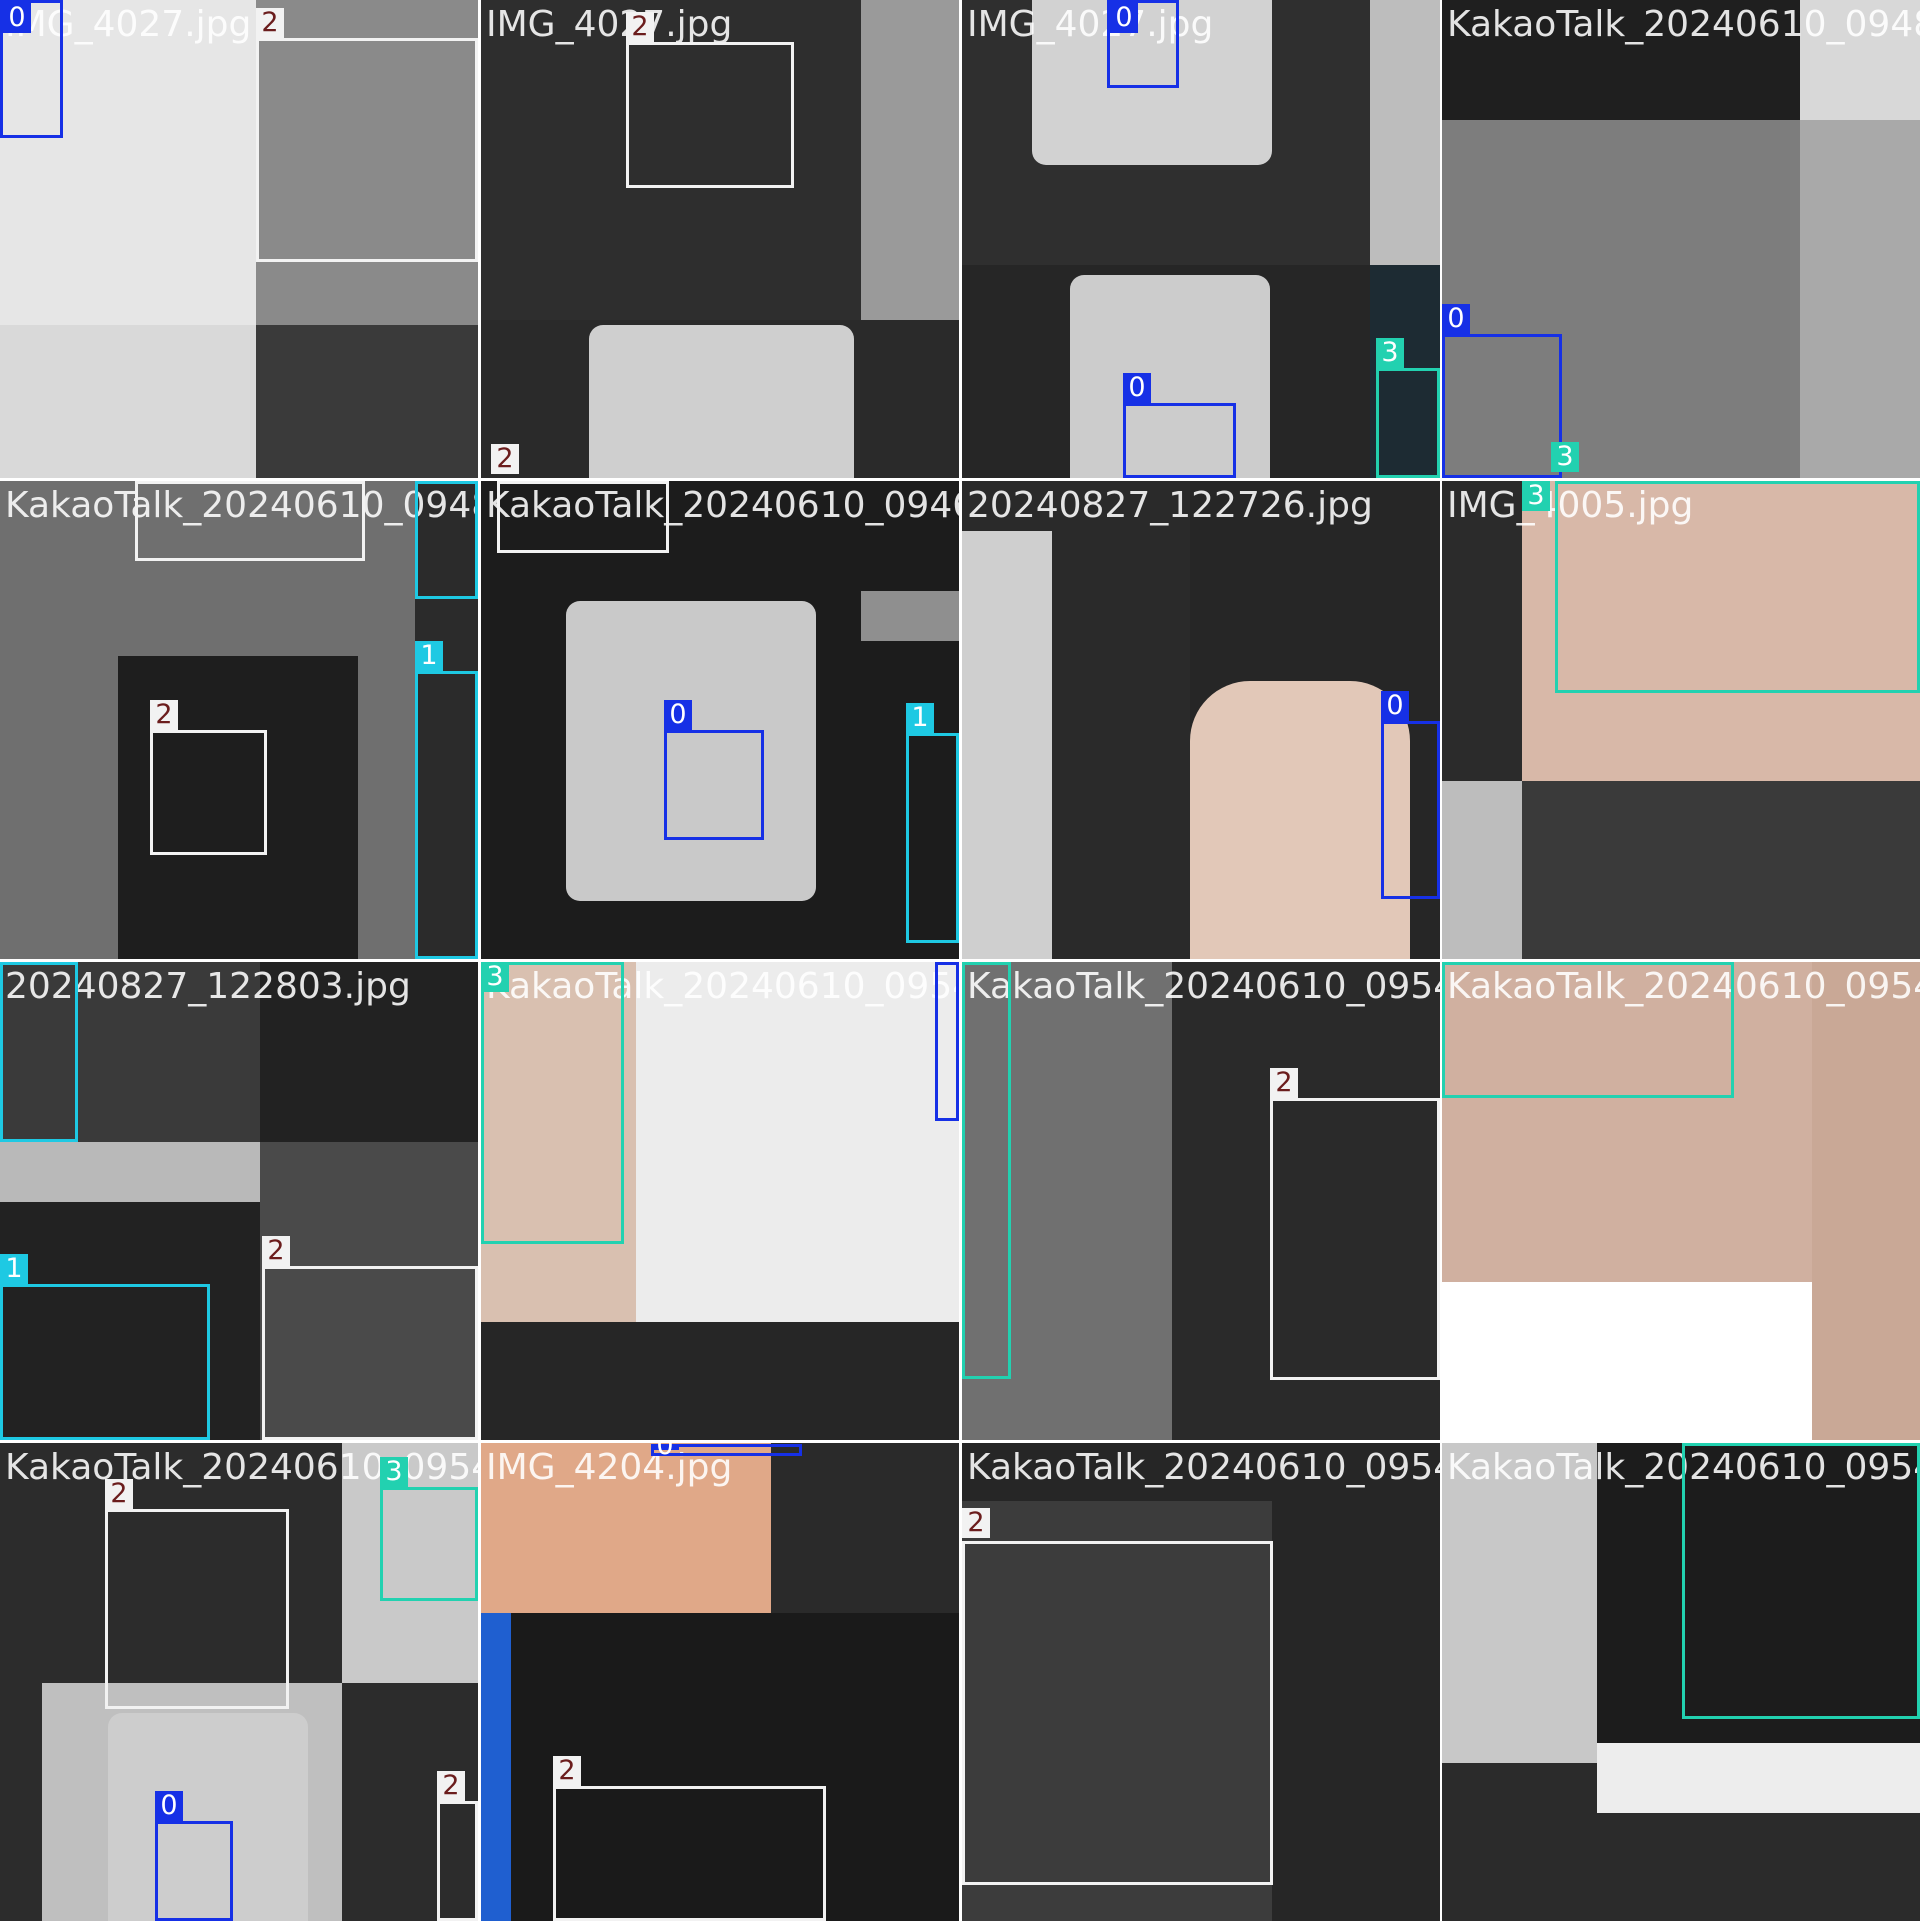  Describe the element at coordinates (1201, 239) in the screenshot. I see `mosaic-tile: IMG_4027.jpg 0 0 3` at that location.